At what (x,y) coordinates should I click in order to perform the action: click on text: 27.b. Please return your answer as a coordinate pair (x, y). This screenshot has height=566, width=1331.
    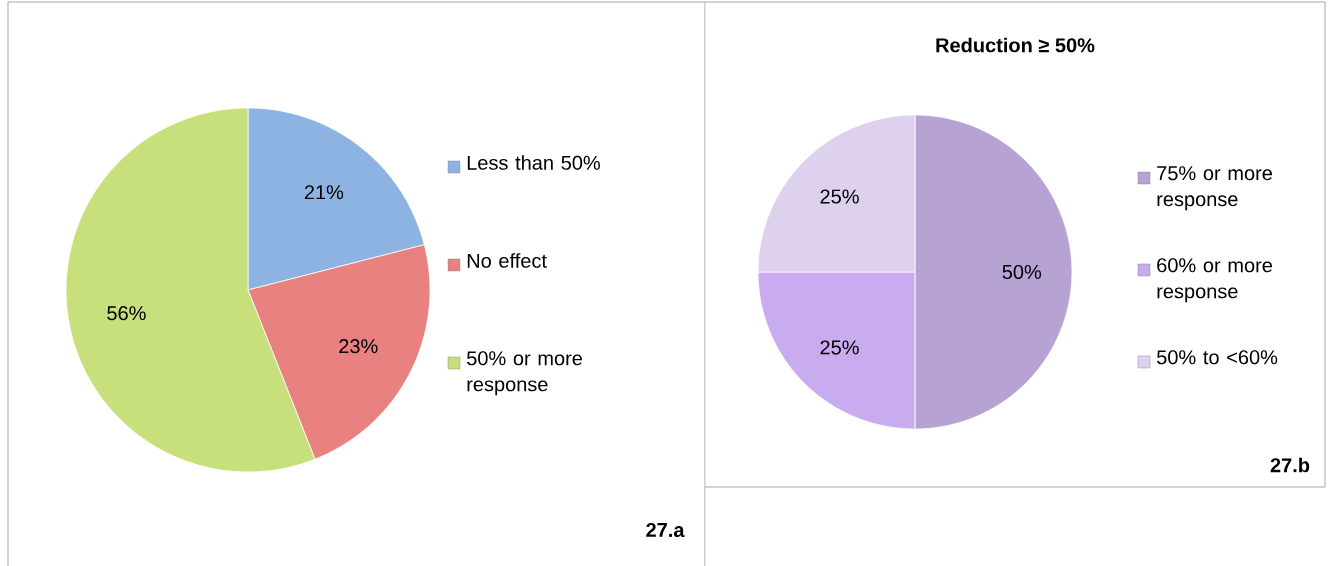
    Looking at the image, I should click on (1290, 465).